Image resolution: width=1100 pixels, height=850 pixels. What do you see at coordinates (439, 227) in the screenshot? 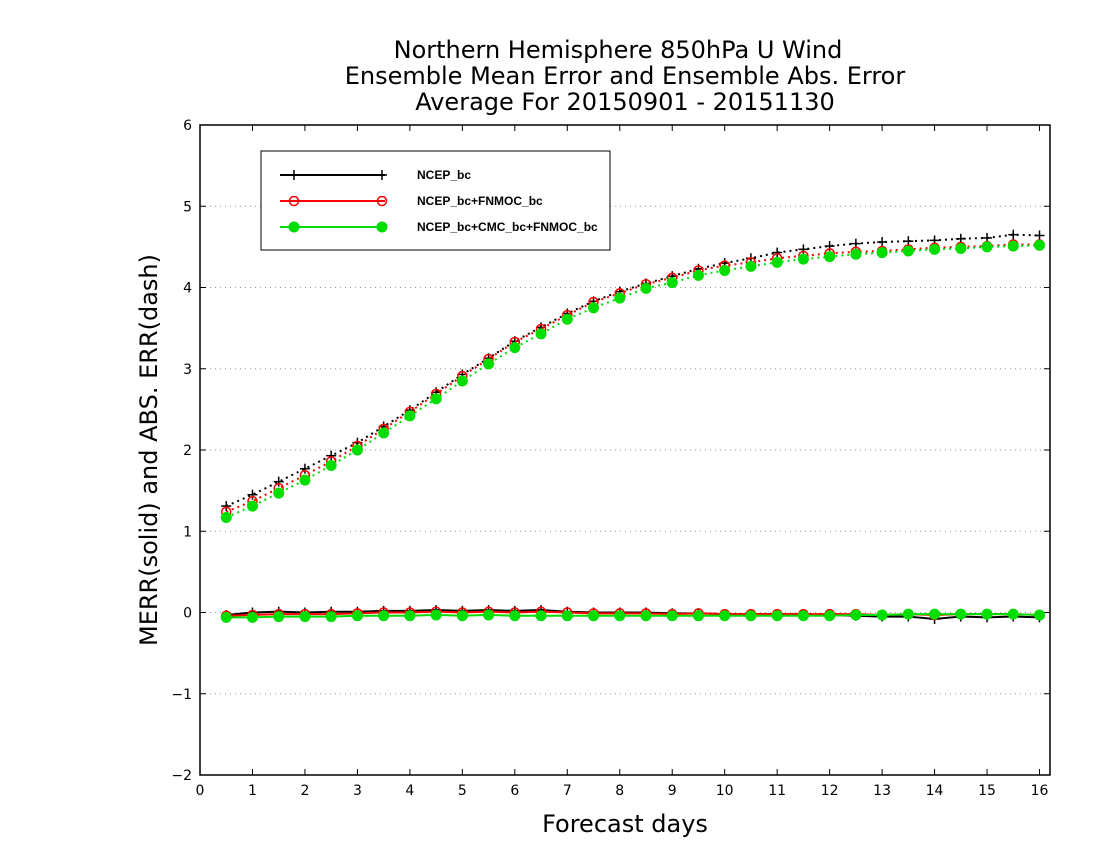
I see `legend-item: NCEP_bc+CMC_bc+FNMOC_bc` at bounding box center [439, 227].